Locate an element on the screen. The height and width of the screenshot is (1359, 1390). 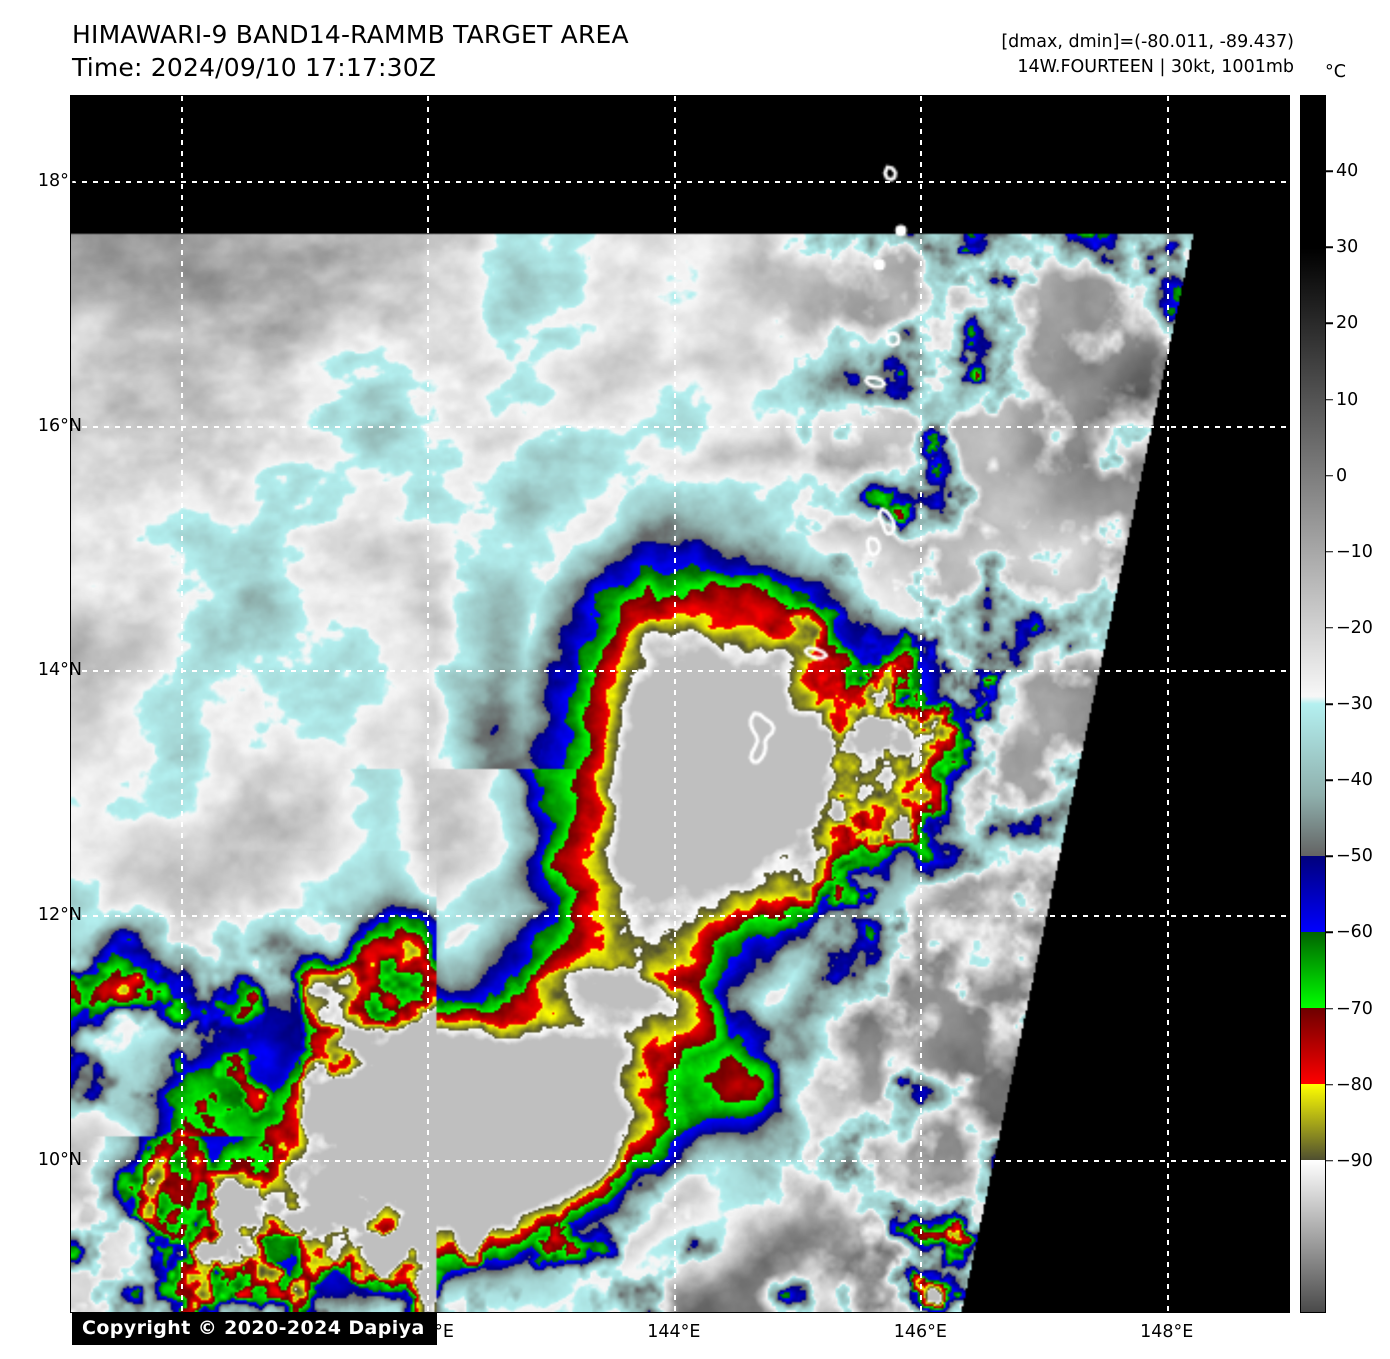
colorbar-tick-label: −30 is located at coordinates (1354, 704).